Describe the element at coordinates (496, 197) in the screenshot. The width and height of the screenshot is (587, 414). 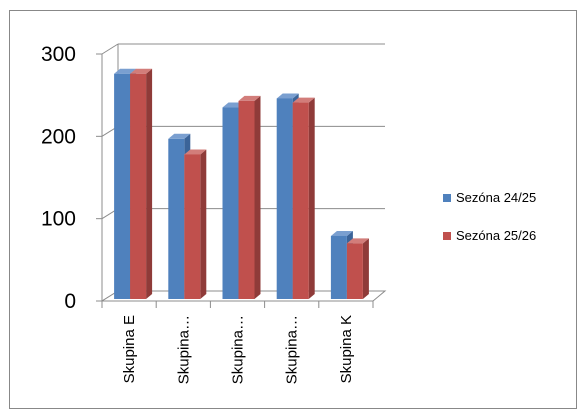
I see `legend-label: Sezóna 24/25` at that location.